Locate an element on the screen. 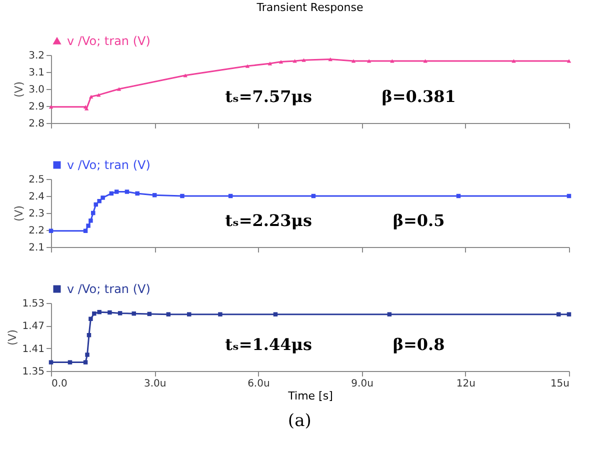 The width and height of the screenshot is (613, 454). y-tick-label: 3.2 is located at coordinates (36, 56).